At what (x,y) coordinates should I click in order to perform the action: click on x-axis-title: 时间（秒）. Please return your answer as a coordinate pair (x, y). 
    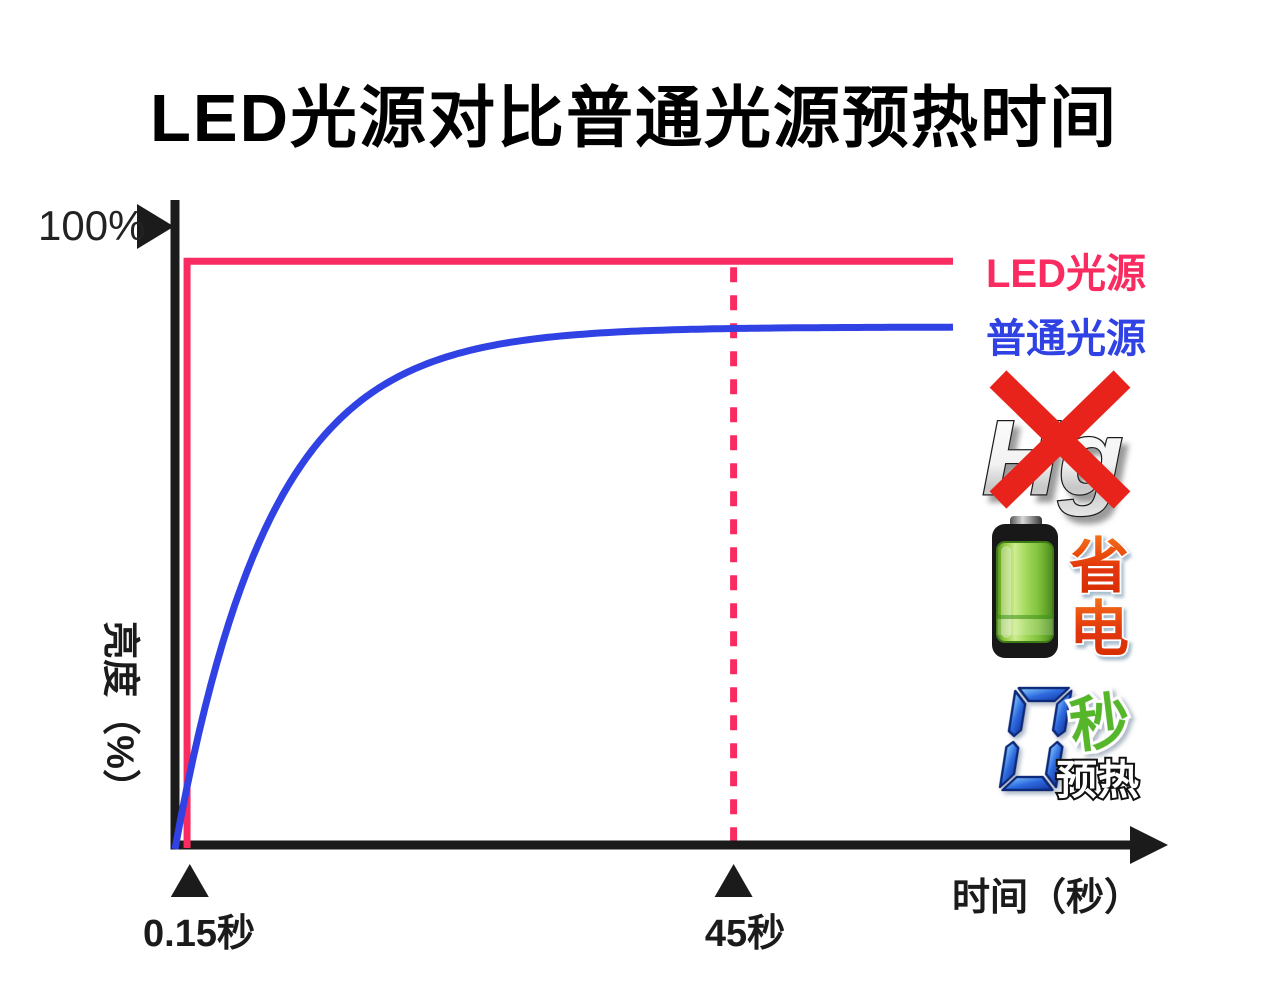
    Looking at the image, I should click on (1047, 898).